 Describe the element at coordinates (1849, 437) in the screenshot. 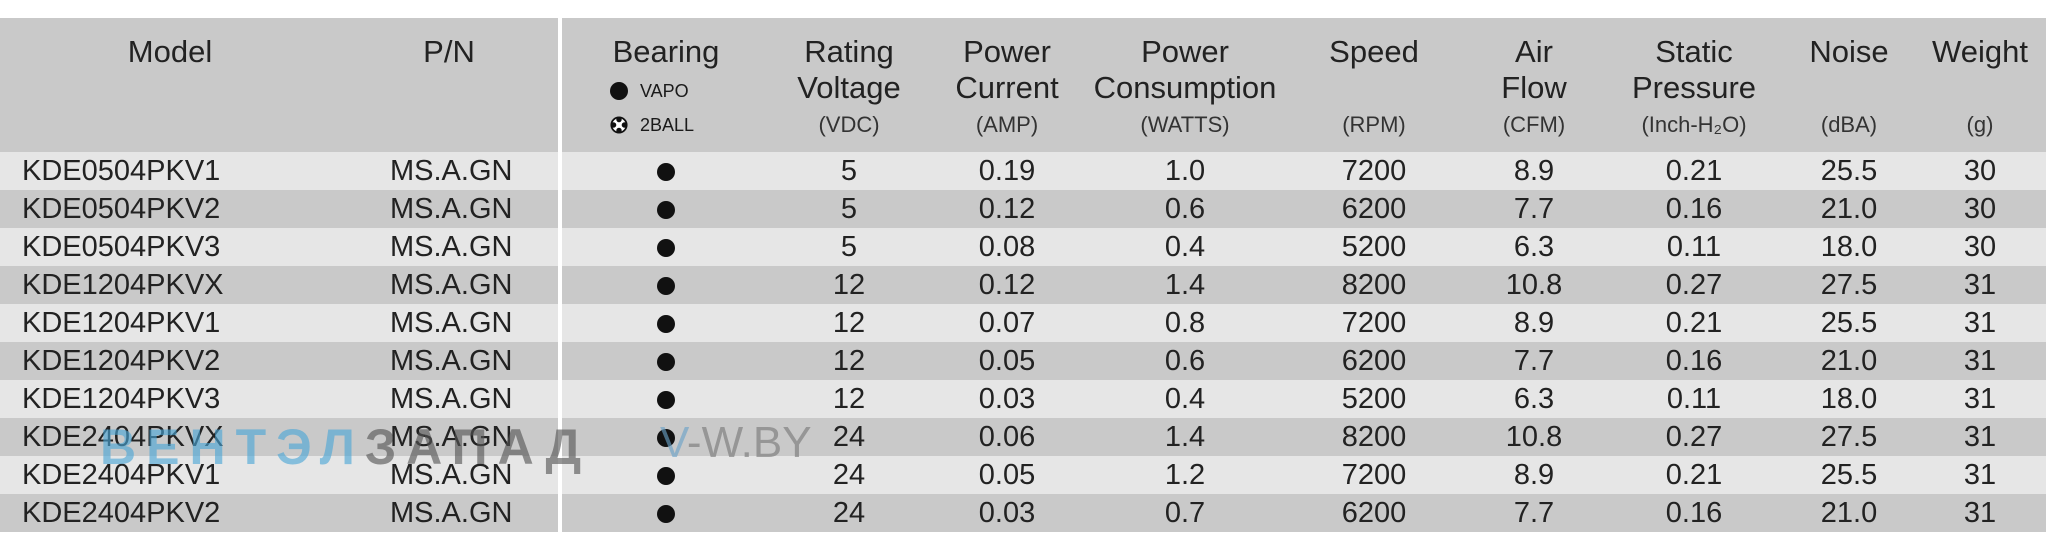

I see `cell-noise: 27.5` at that location.